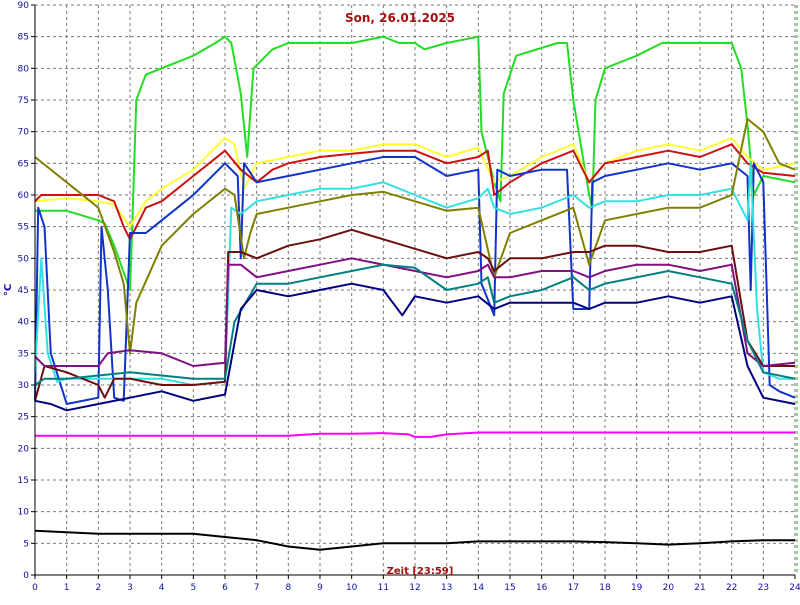 This screenshot has width=800, height=605. Describe the element at coordinates (542, 588) in the screenshot. I see `x-tick-label: 16` at that location.